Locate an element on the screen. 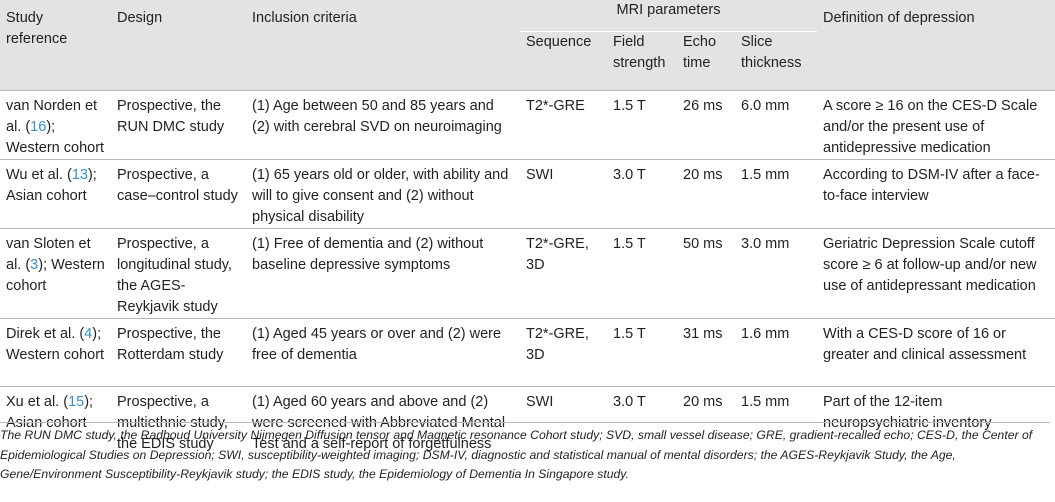 This screenshot has width=1055, height=502. ref-text: Xu et al. ( is located at coordinates (37, 401).